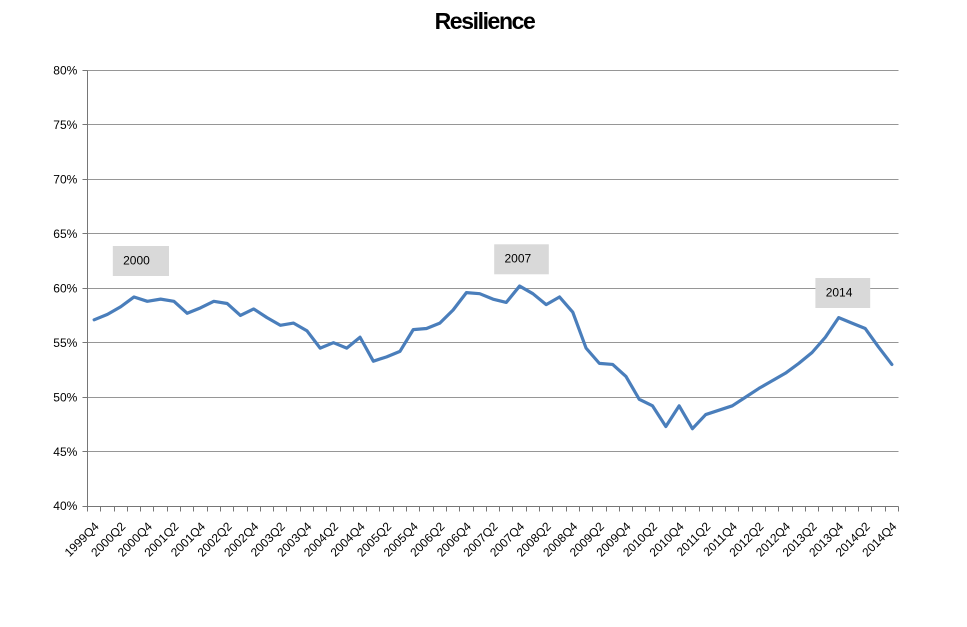  I want to click on svg-text: 70%, so click(65, 180).